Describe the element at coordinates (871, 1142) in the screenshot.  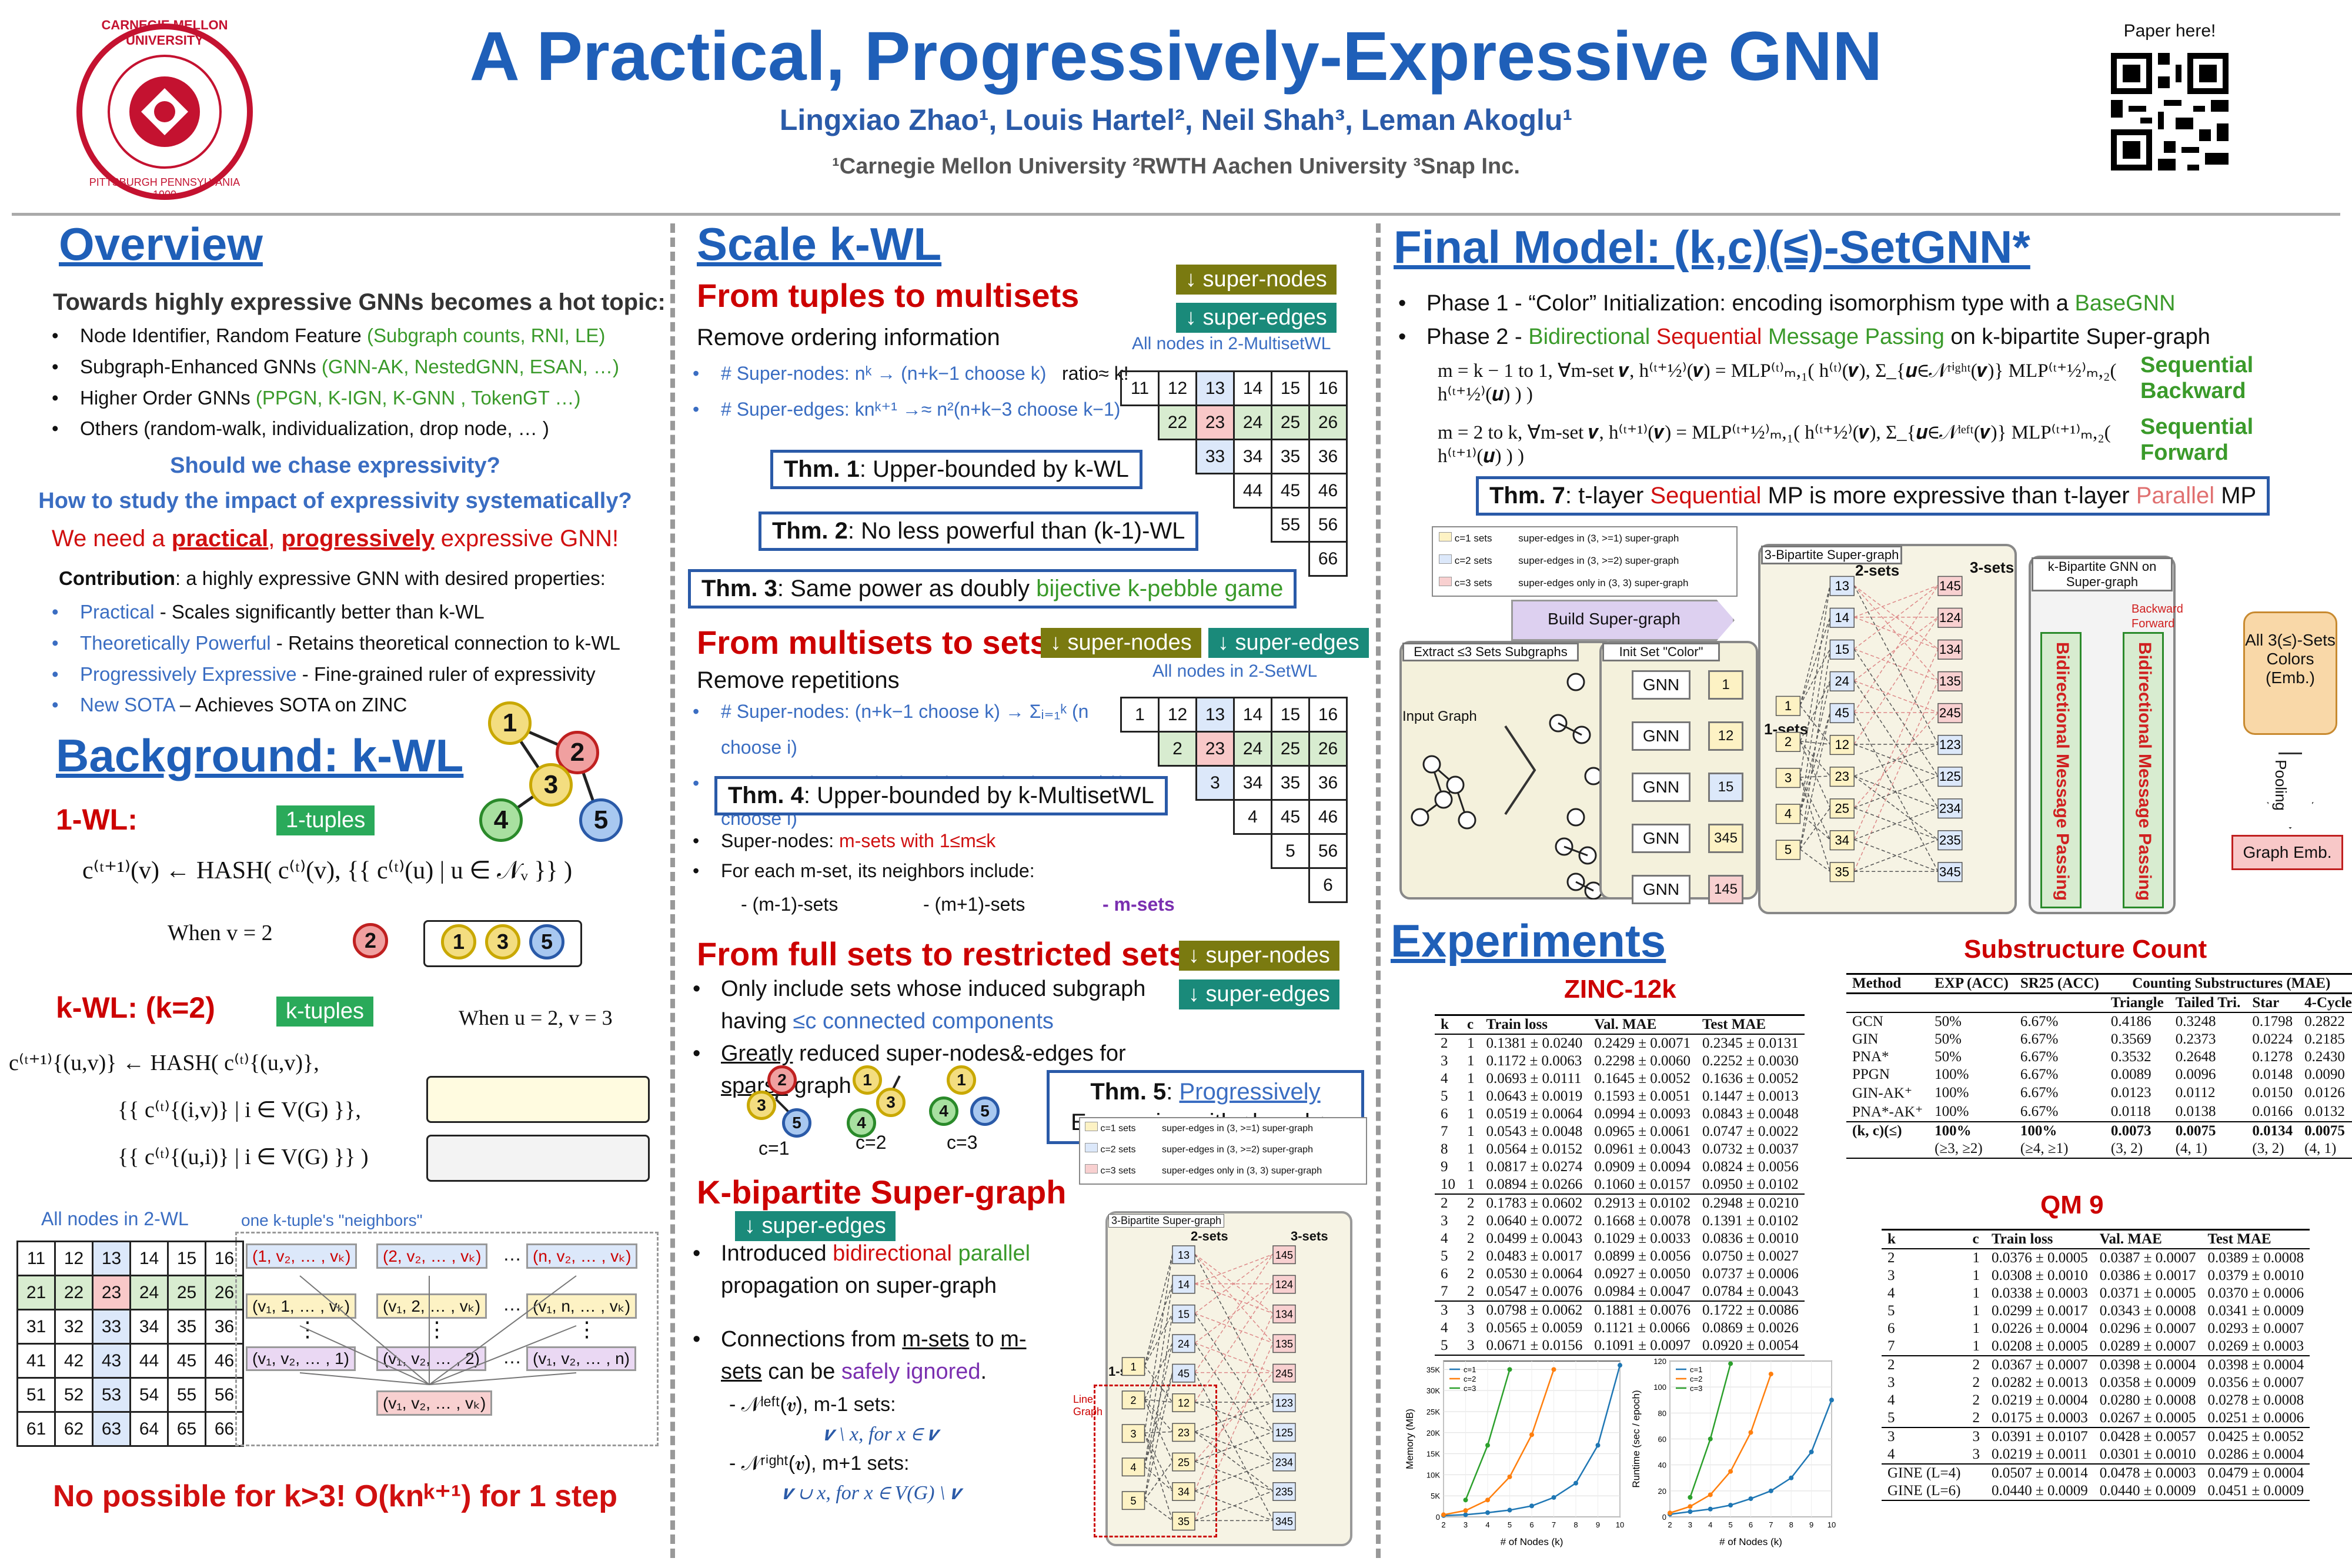
I see `c2-label: c=2` at that location.